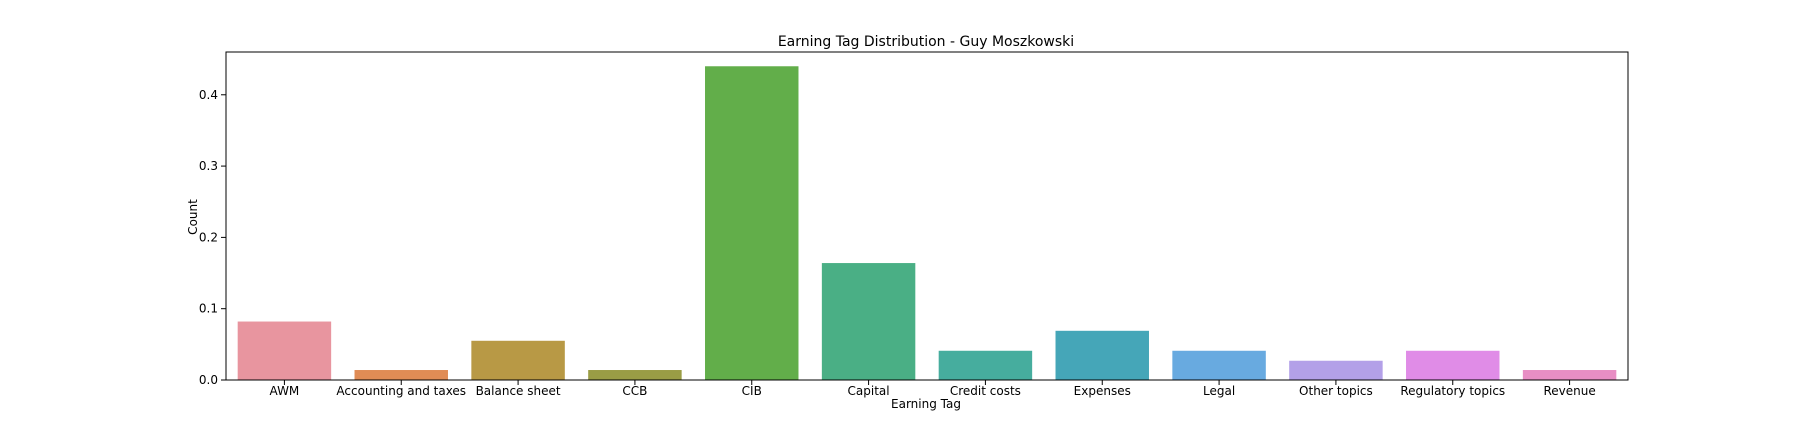 This screenshot has width=1800, height=432. I want to click on bar-capital, so click(868, 321).